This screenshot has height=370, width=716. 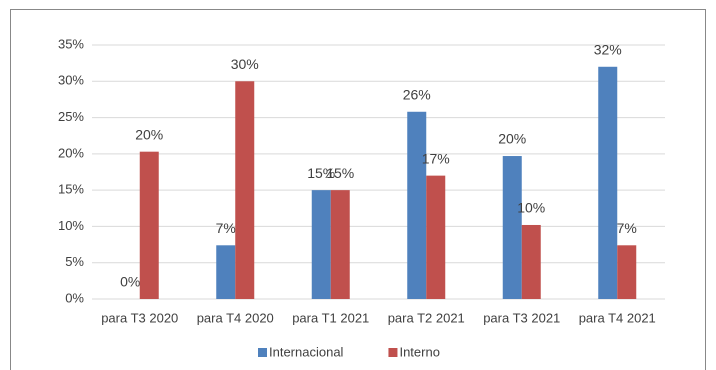 What do you see at coordinates (130, 282) in the screenshot?
I see `data-label: 0%` at bounding box center [130, 282].